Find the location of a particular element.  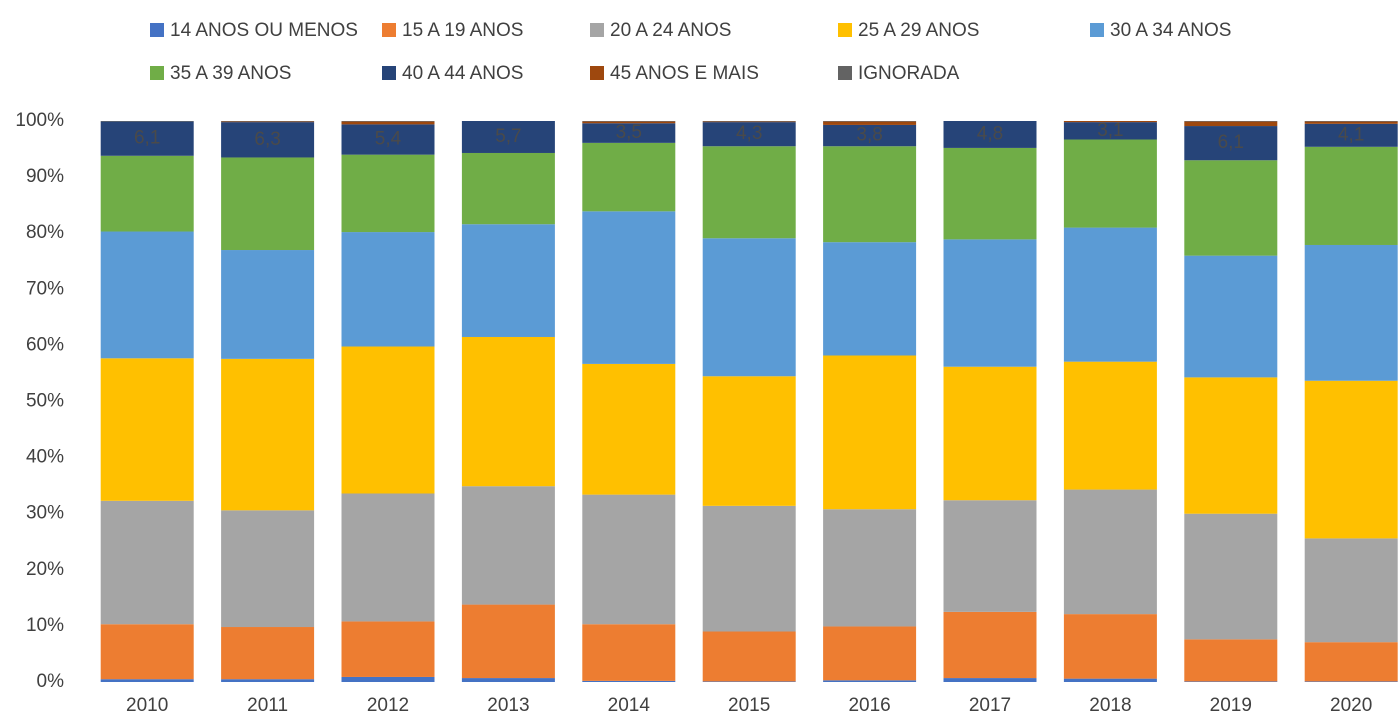

data-label: 3,8 is located at coordinates (869, 135).